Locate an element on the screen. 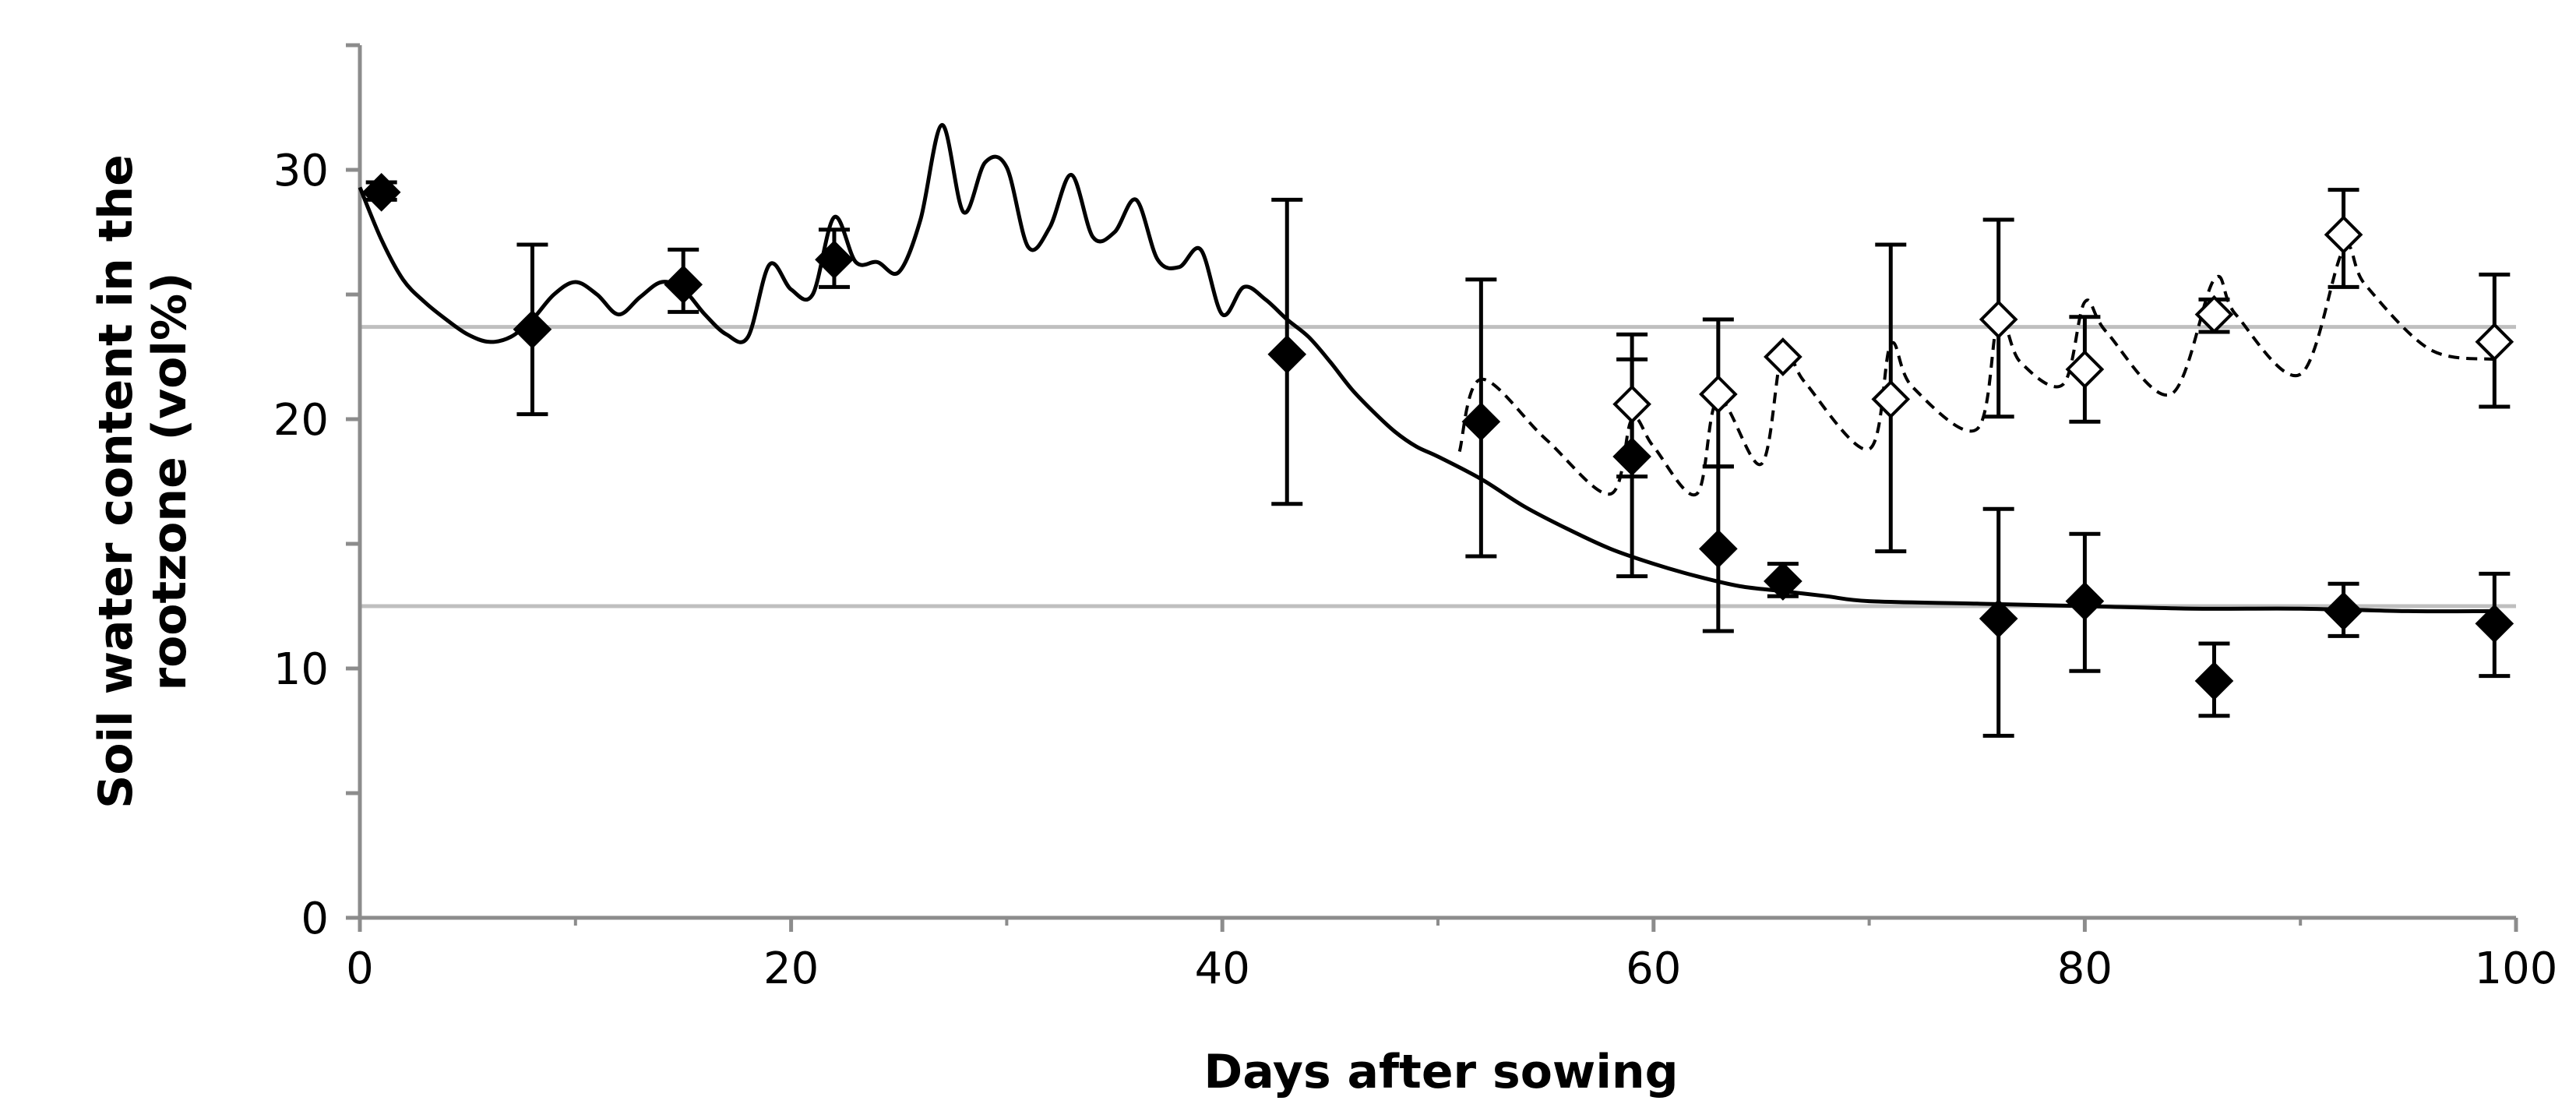 This screenshot has height=1104, width=2576. x-tick-label: 20 is located at coordinates (791, 969).